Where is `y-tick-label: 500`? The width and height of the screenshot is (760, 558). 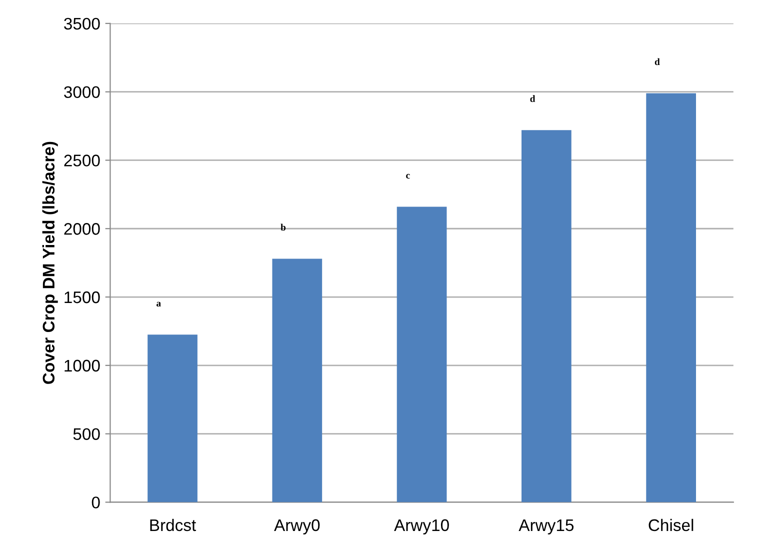
y-tick-label: 500 is located at coordinates (86, 434).